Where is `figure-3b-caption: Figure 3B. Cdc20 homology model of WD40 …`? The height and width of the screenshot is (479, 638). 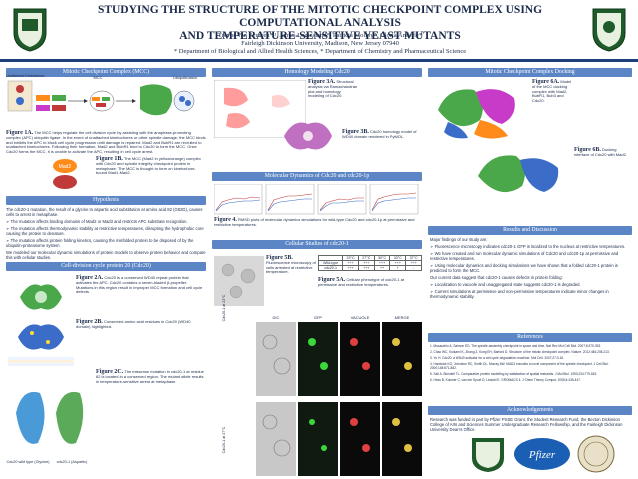
figure-3b-caption: Figure 3B. Cdc20 homology model of WD40 … is located at coordinates (382, 134).